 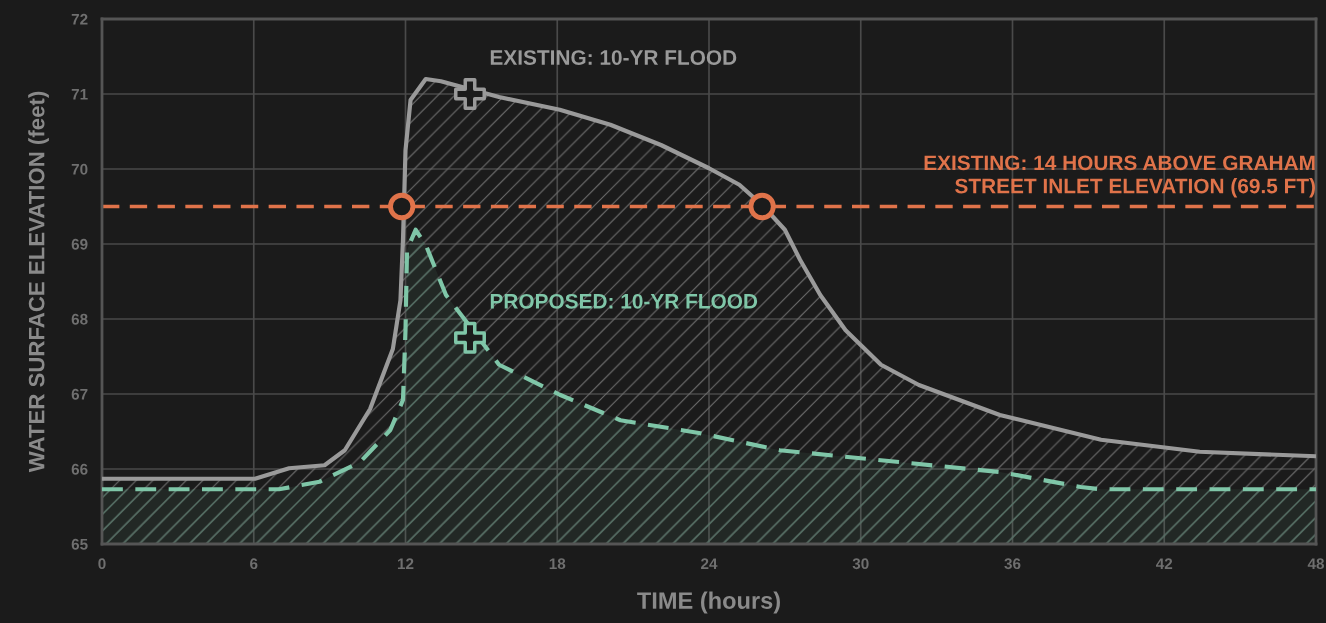 What do you see at coordinates (709, 563) in the screenshot?
I see `x-tick-label: 24` at bounding box center [709, 563].